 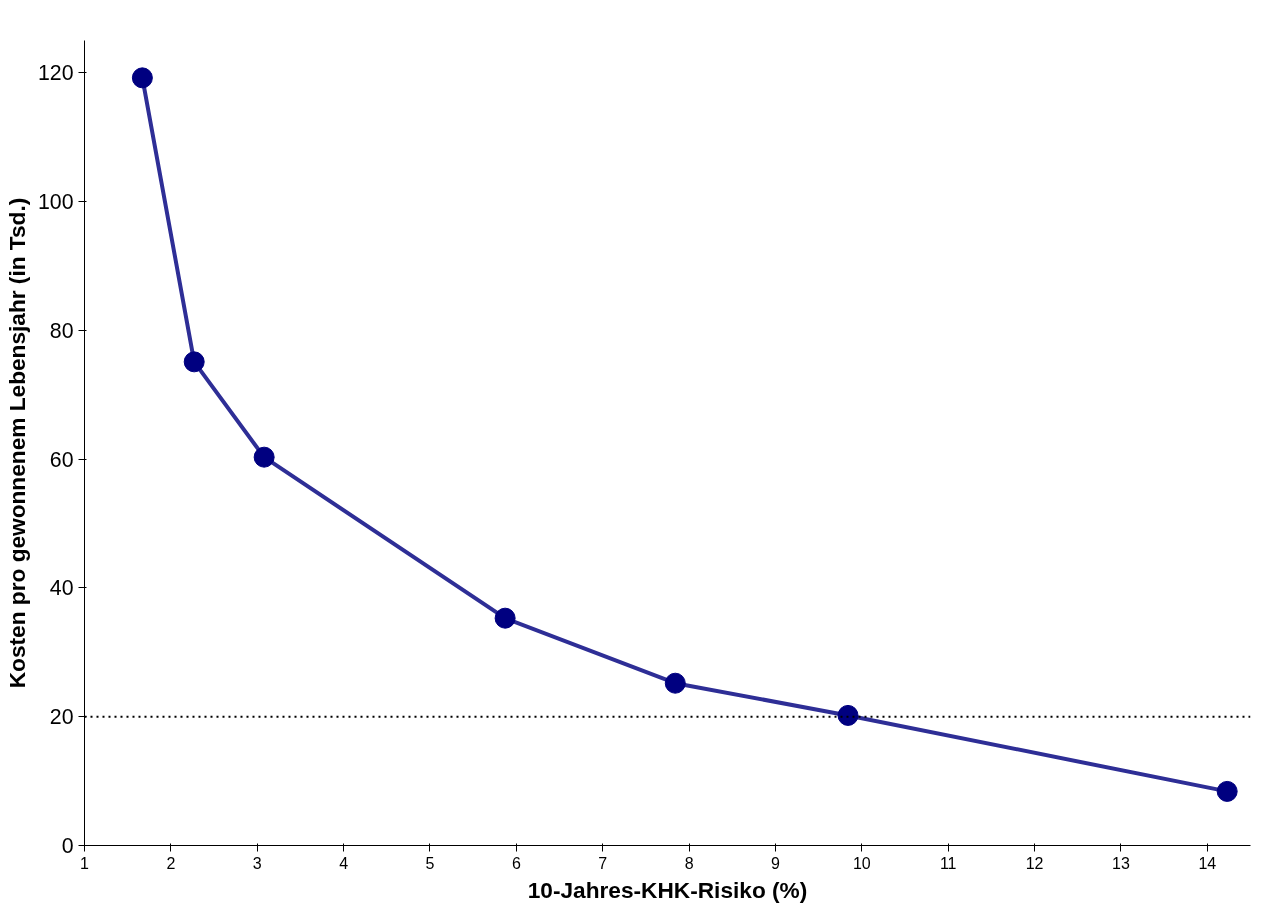 I want to click on y-tick-label: 40, so click(x=61, y=588).